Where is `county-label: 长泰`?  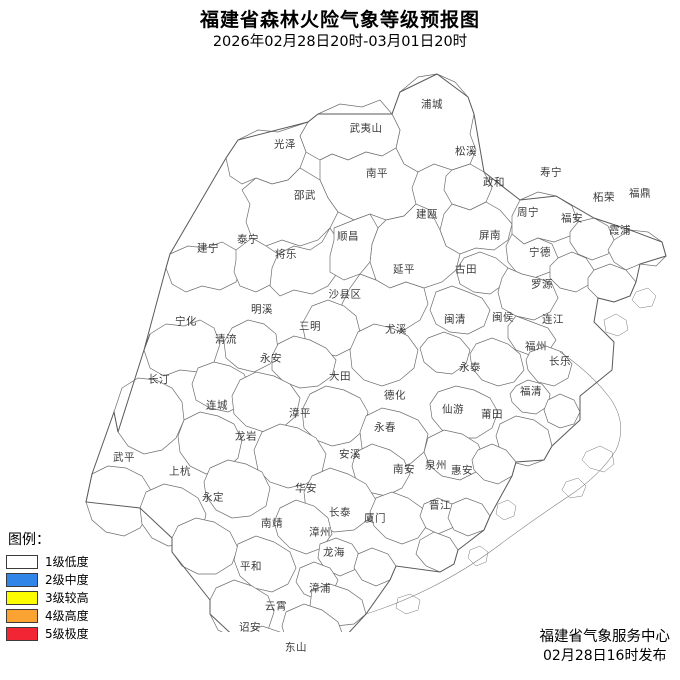 county-label: 长泰 is located at coordinates (340, 512).